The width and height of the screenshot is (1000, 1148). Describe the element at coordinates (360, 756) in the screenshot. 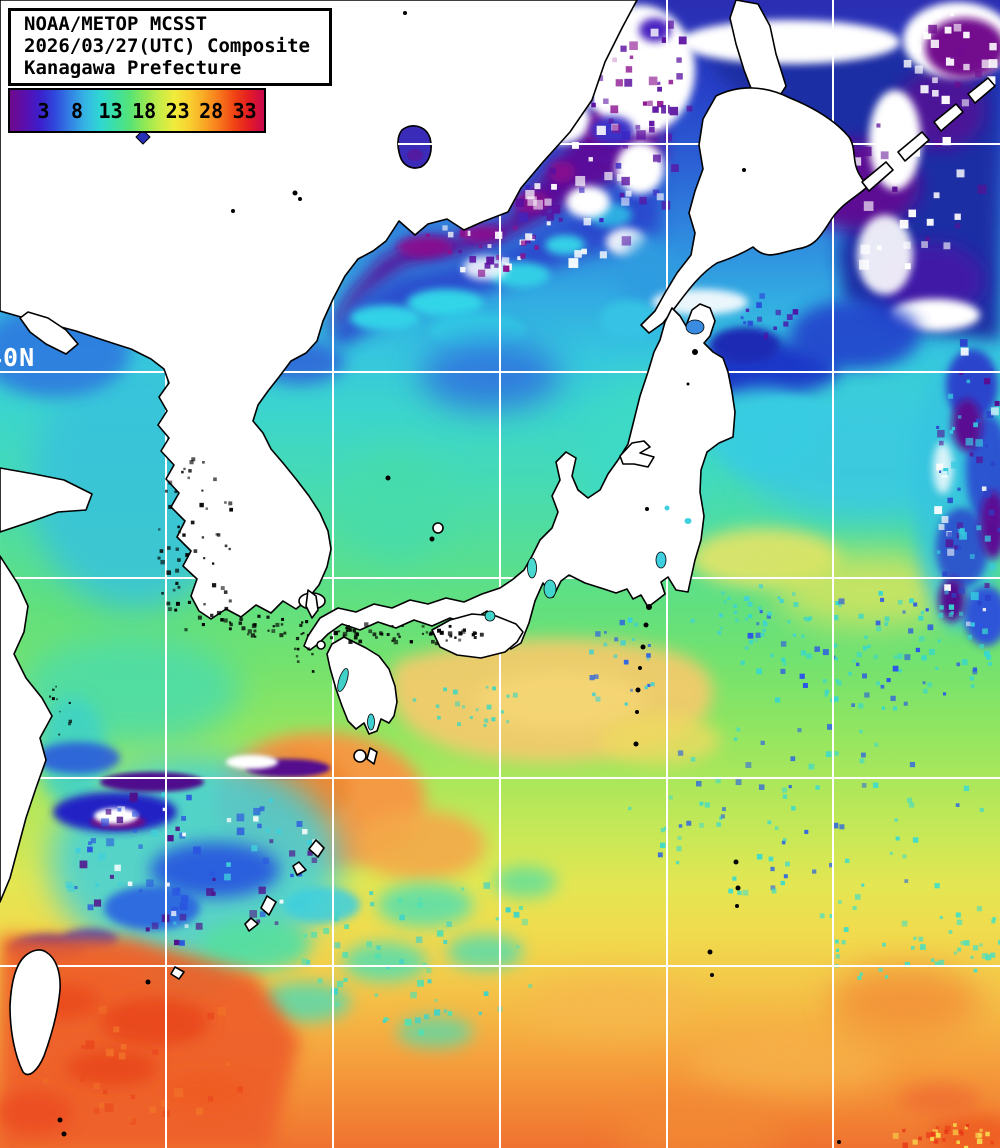

I see `land-yakushima` at that location.